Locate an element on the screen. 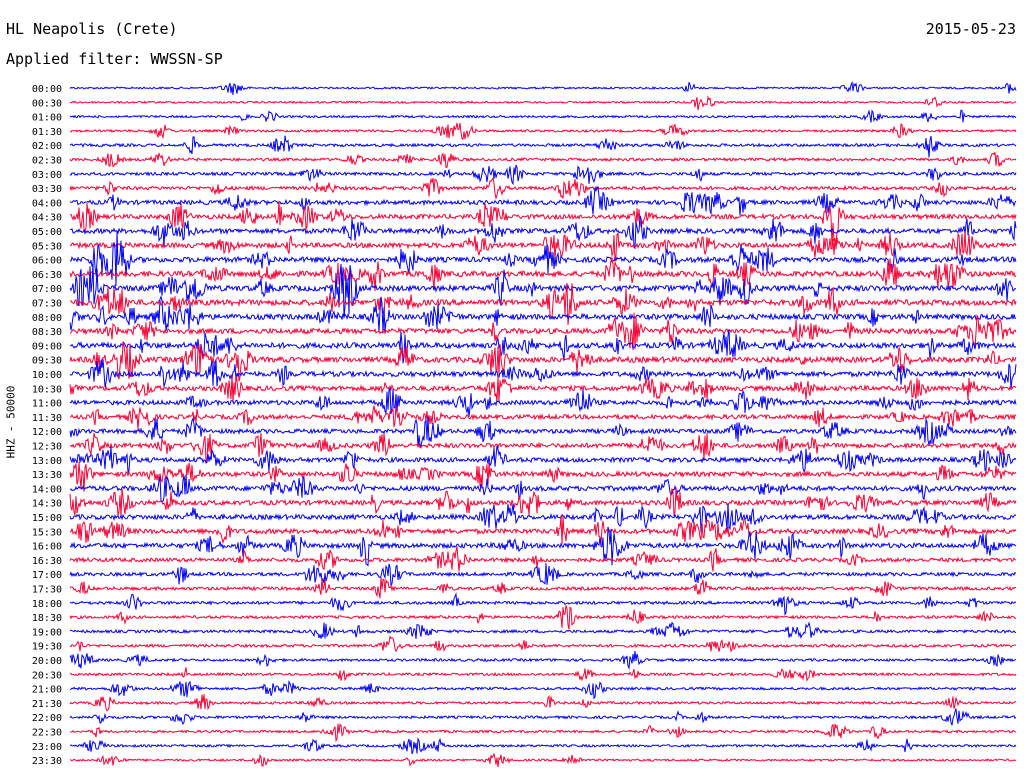 The width and height of the screenshot is (1024, 780). time-label: 16:00 is located at coordinates (47, 547).